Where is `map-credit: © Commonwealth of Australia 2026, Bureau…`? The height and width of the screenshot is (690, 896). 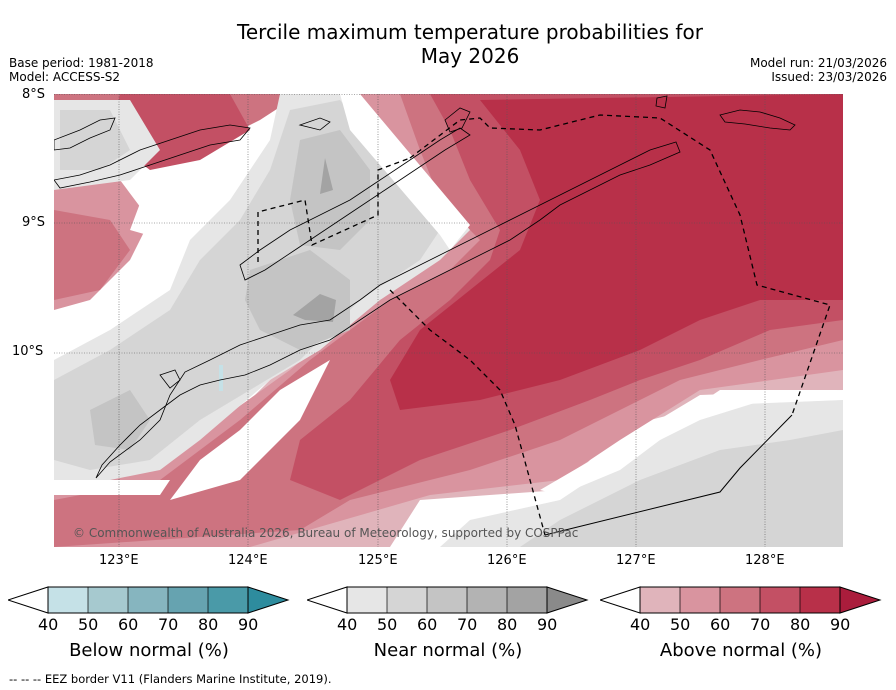 map-credit: © Commonwealth of Australia 2026, Bureau… is located at coordinates (326, 533).